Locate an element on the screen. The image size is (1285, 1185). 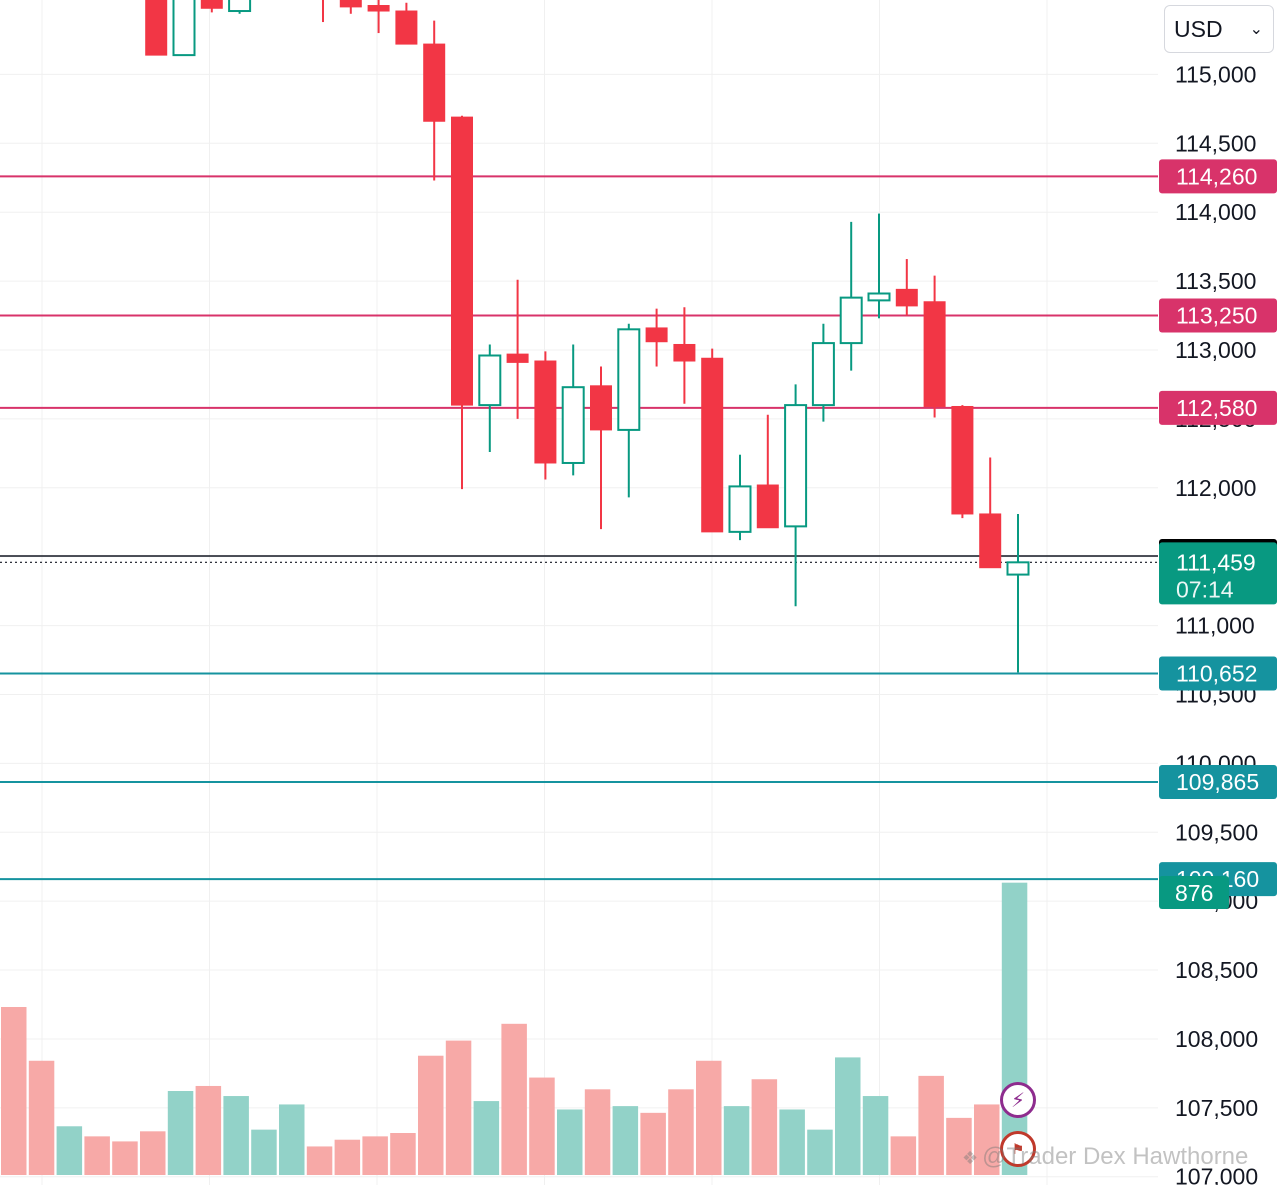
price-tick-label: 111,000 is located at coordinates (1215, 626).